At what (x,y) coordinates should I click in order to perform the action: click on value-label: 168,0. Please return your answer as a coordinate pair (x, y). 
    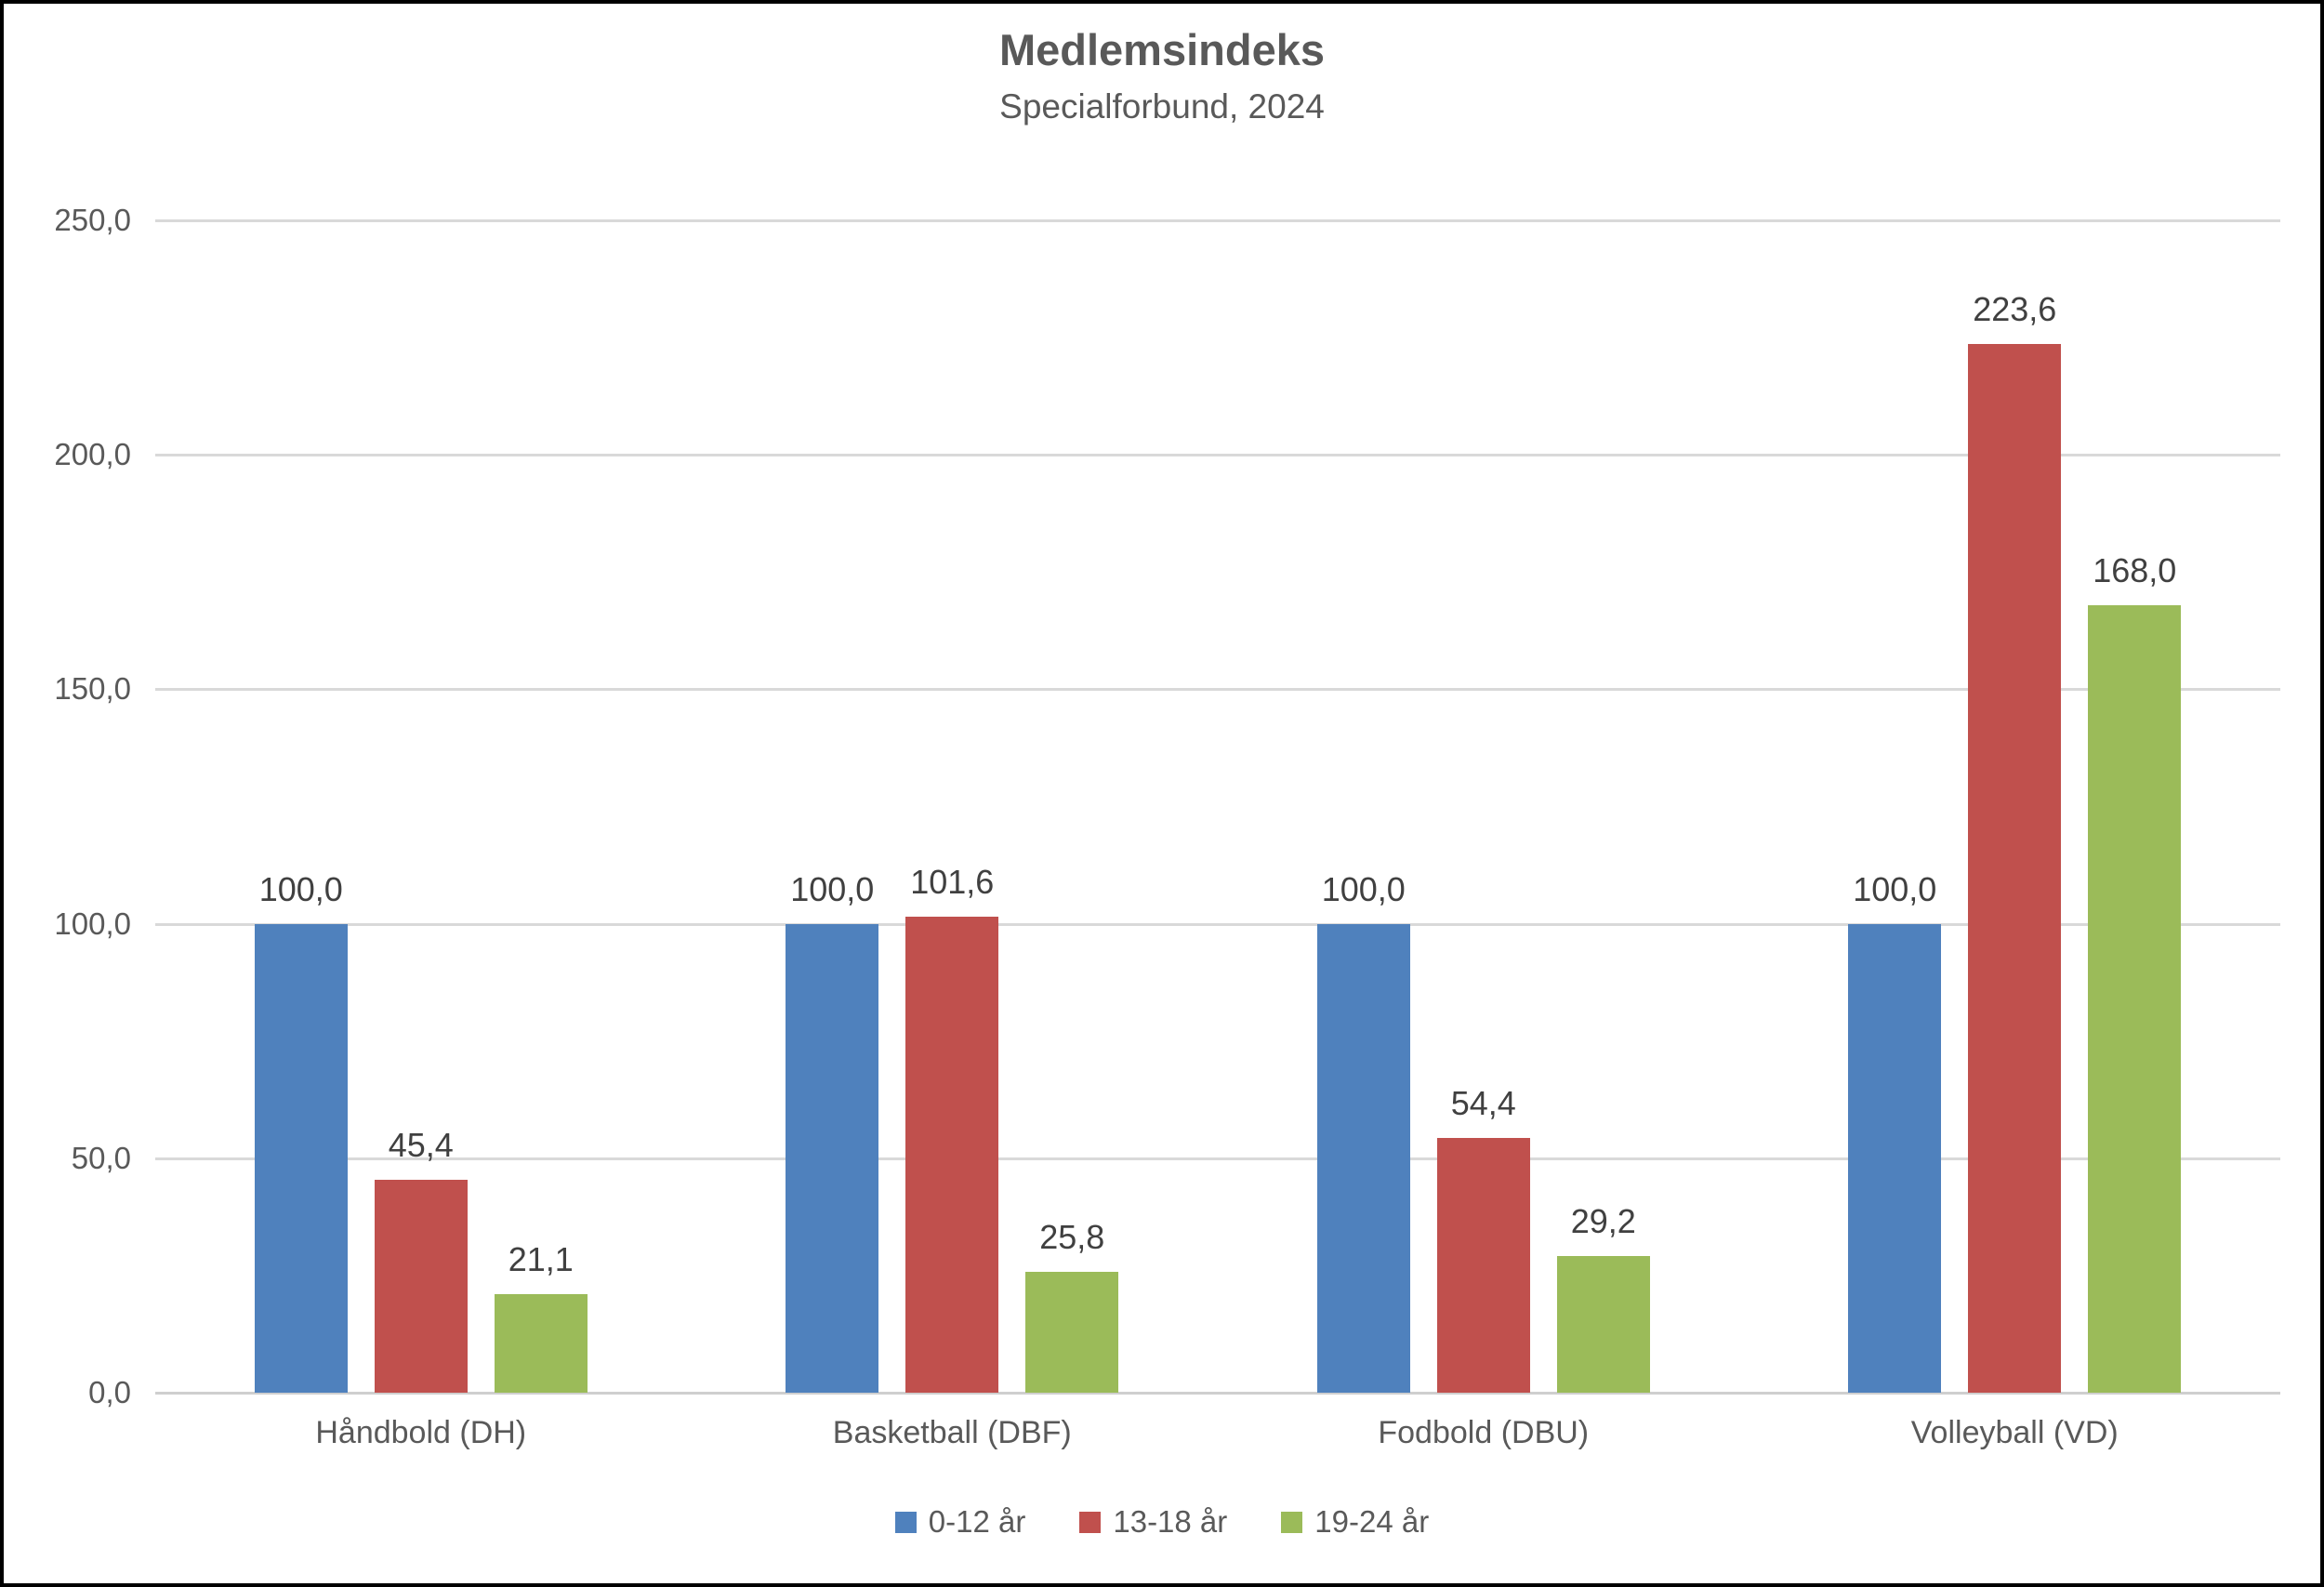
    Looking at the image, I should click on (2135, 569).